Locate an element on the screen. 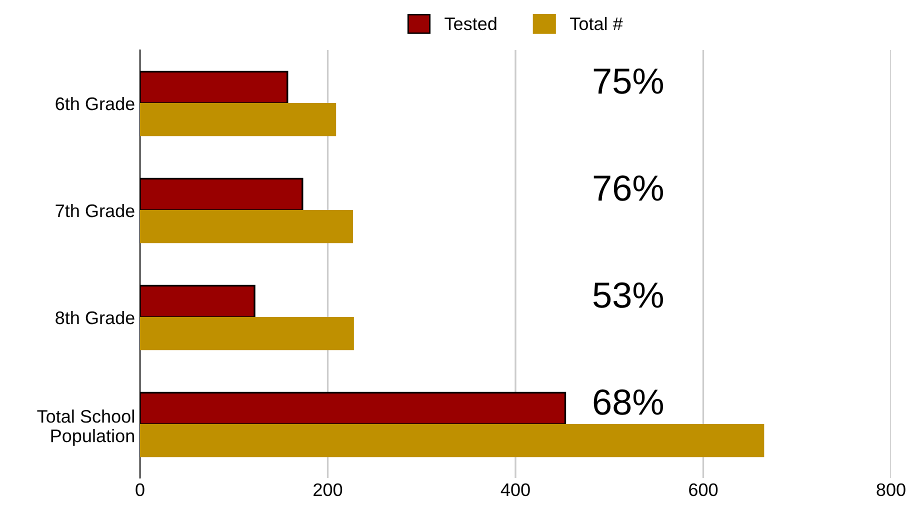 The image size is (910, 509). legend-label: Tested is located at coordinates (470, 23).